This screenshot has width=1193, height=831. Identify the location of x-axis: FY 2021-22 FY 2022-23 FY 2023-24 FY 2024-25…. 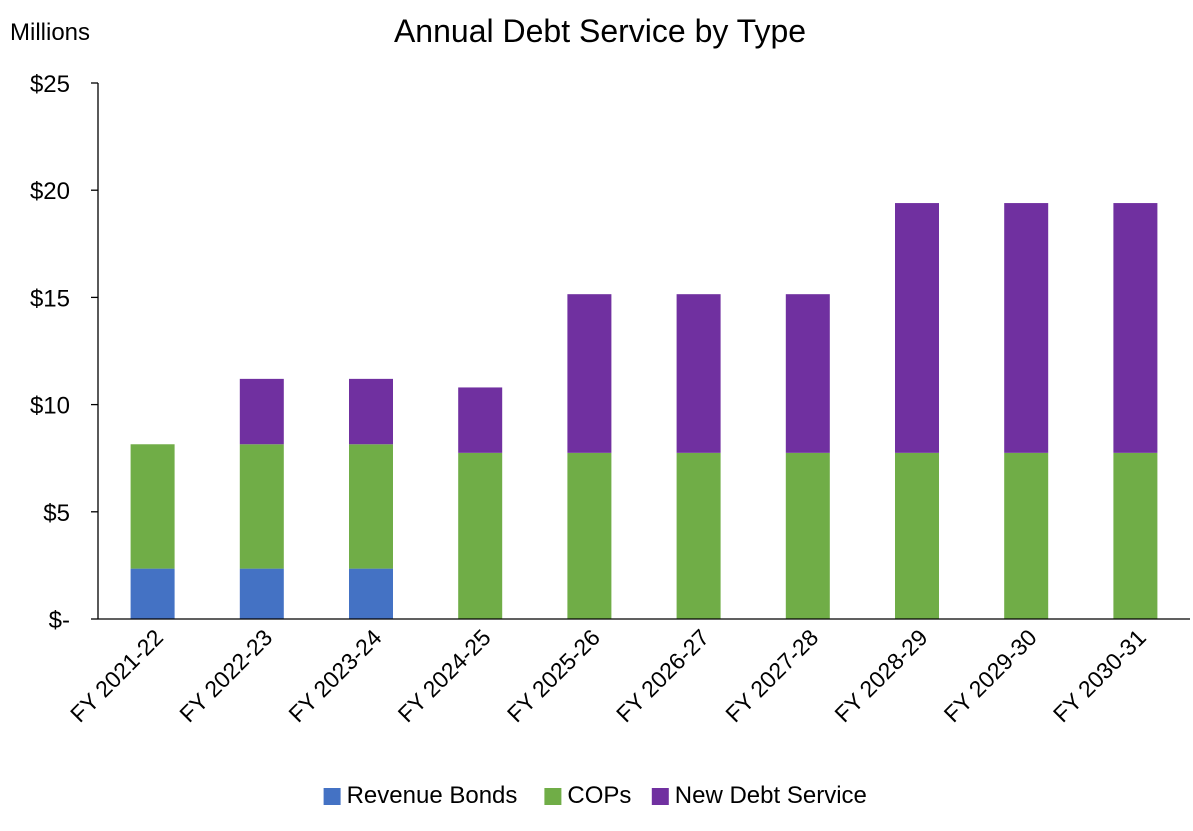
(627, 672).